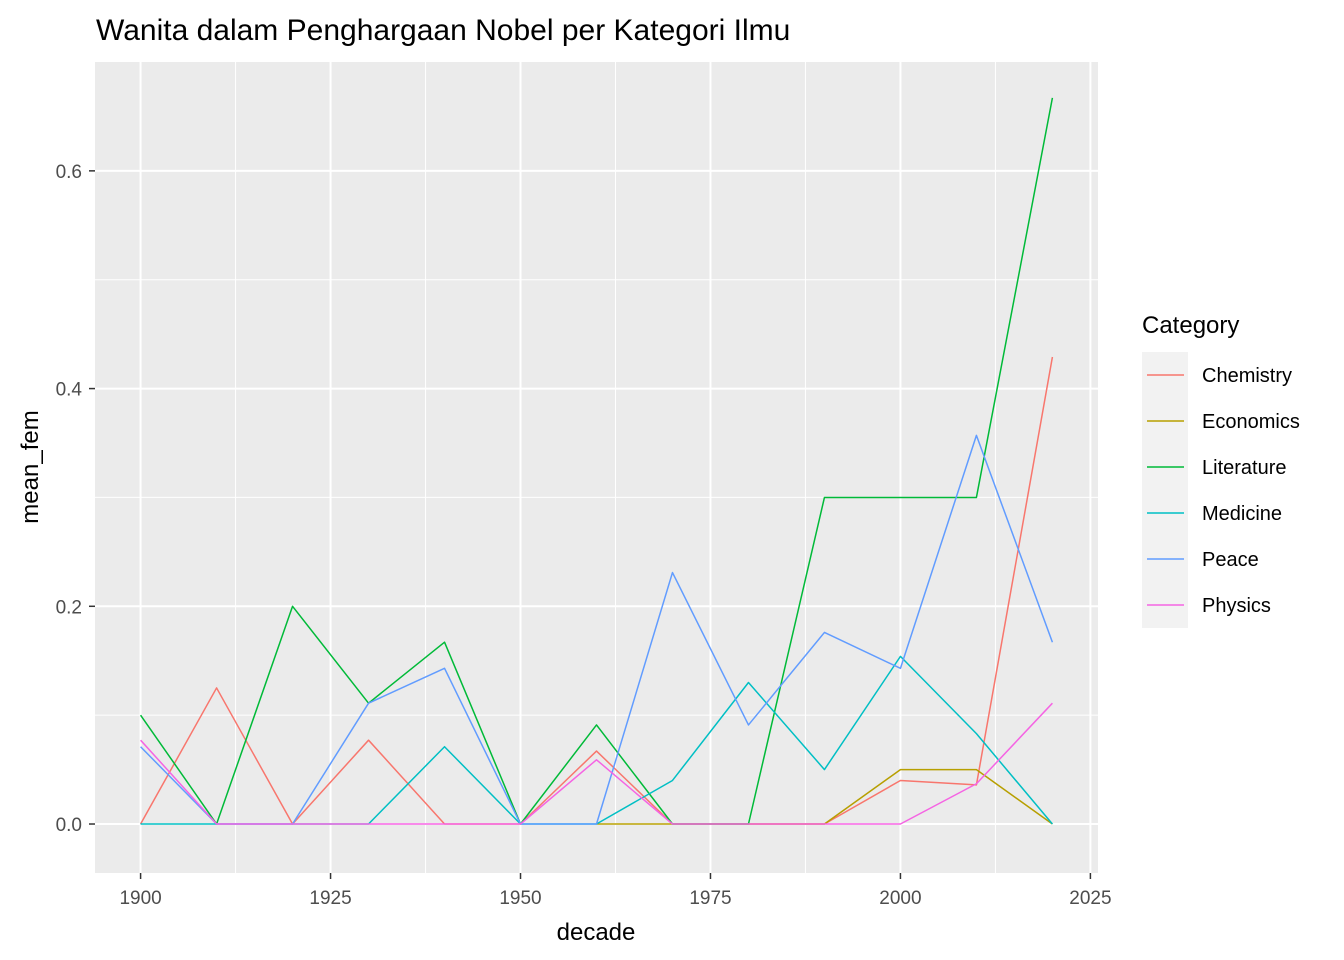  Describe the element at coordinates (1090, 898) in the screenshot. I see `x-tick-label: 2025` at that location.